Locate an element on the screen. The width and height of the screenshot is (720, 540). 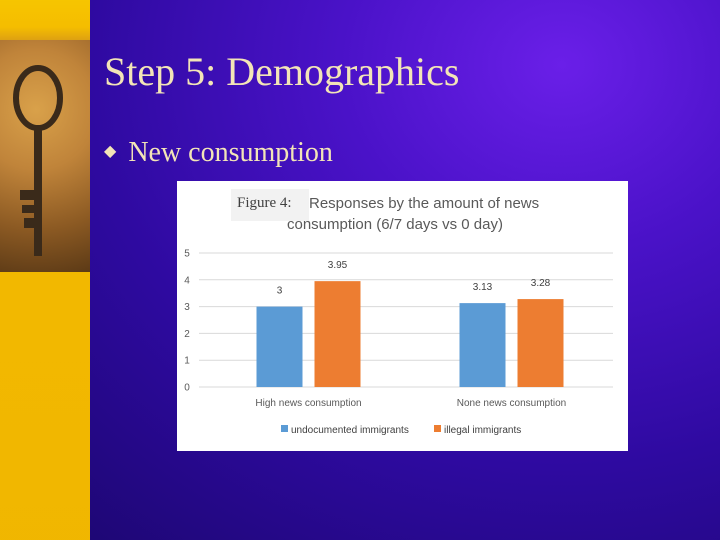
y-tick-label-4: 4 is located at coordinates (187, 280).